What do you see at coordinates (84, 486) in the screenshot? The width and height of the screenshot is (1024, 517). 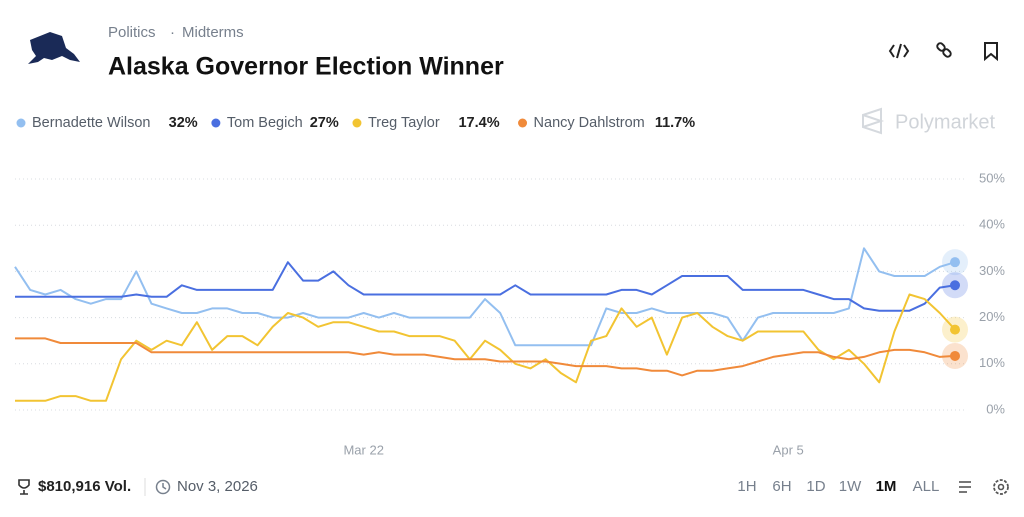 I see `volume: $810,916 Vol.` at bounding box center [84, 486].